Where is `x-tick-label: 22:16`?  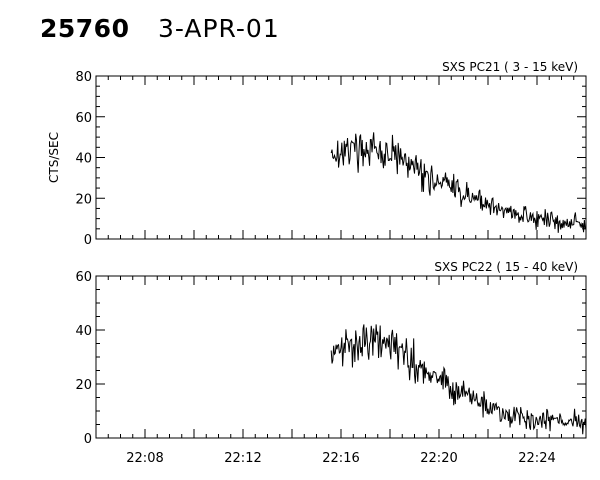 x-tick-label: 22:16 is located at coordinates (340, 458).